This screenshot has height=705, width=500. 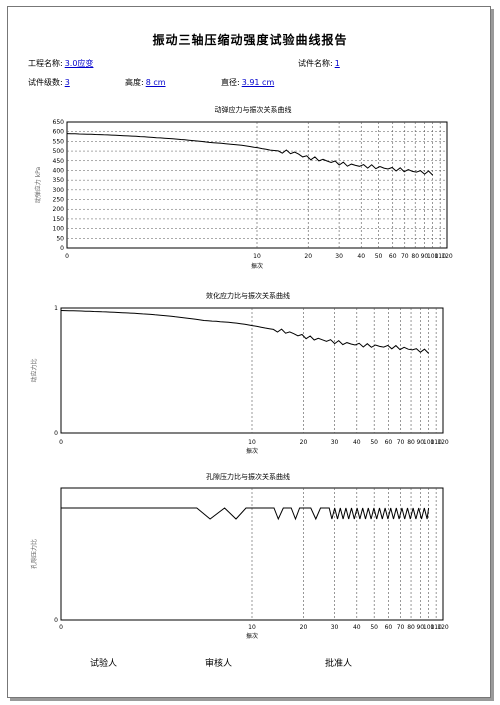 What do you see at coordinates (248, 295) in the screenshot?
I see `chart-title: 效化应力比与振次关系曲线` at bounding box center [248, 295].